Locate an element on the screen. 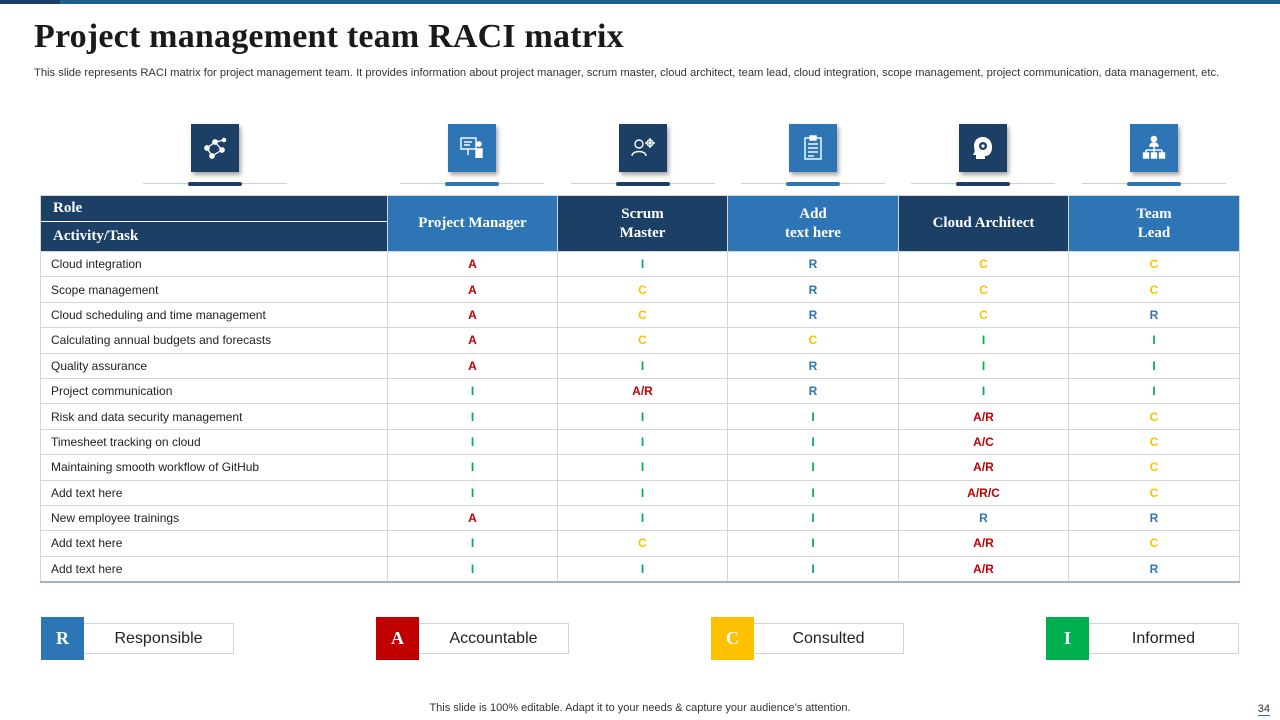  column-header-line: Team is located at coordinates (1154, 213).